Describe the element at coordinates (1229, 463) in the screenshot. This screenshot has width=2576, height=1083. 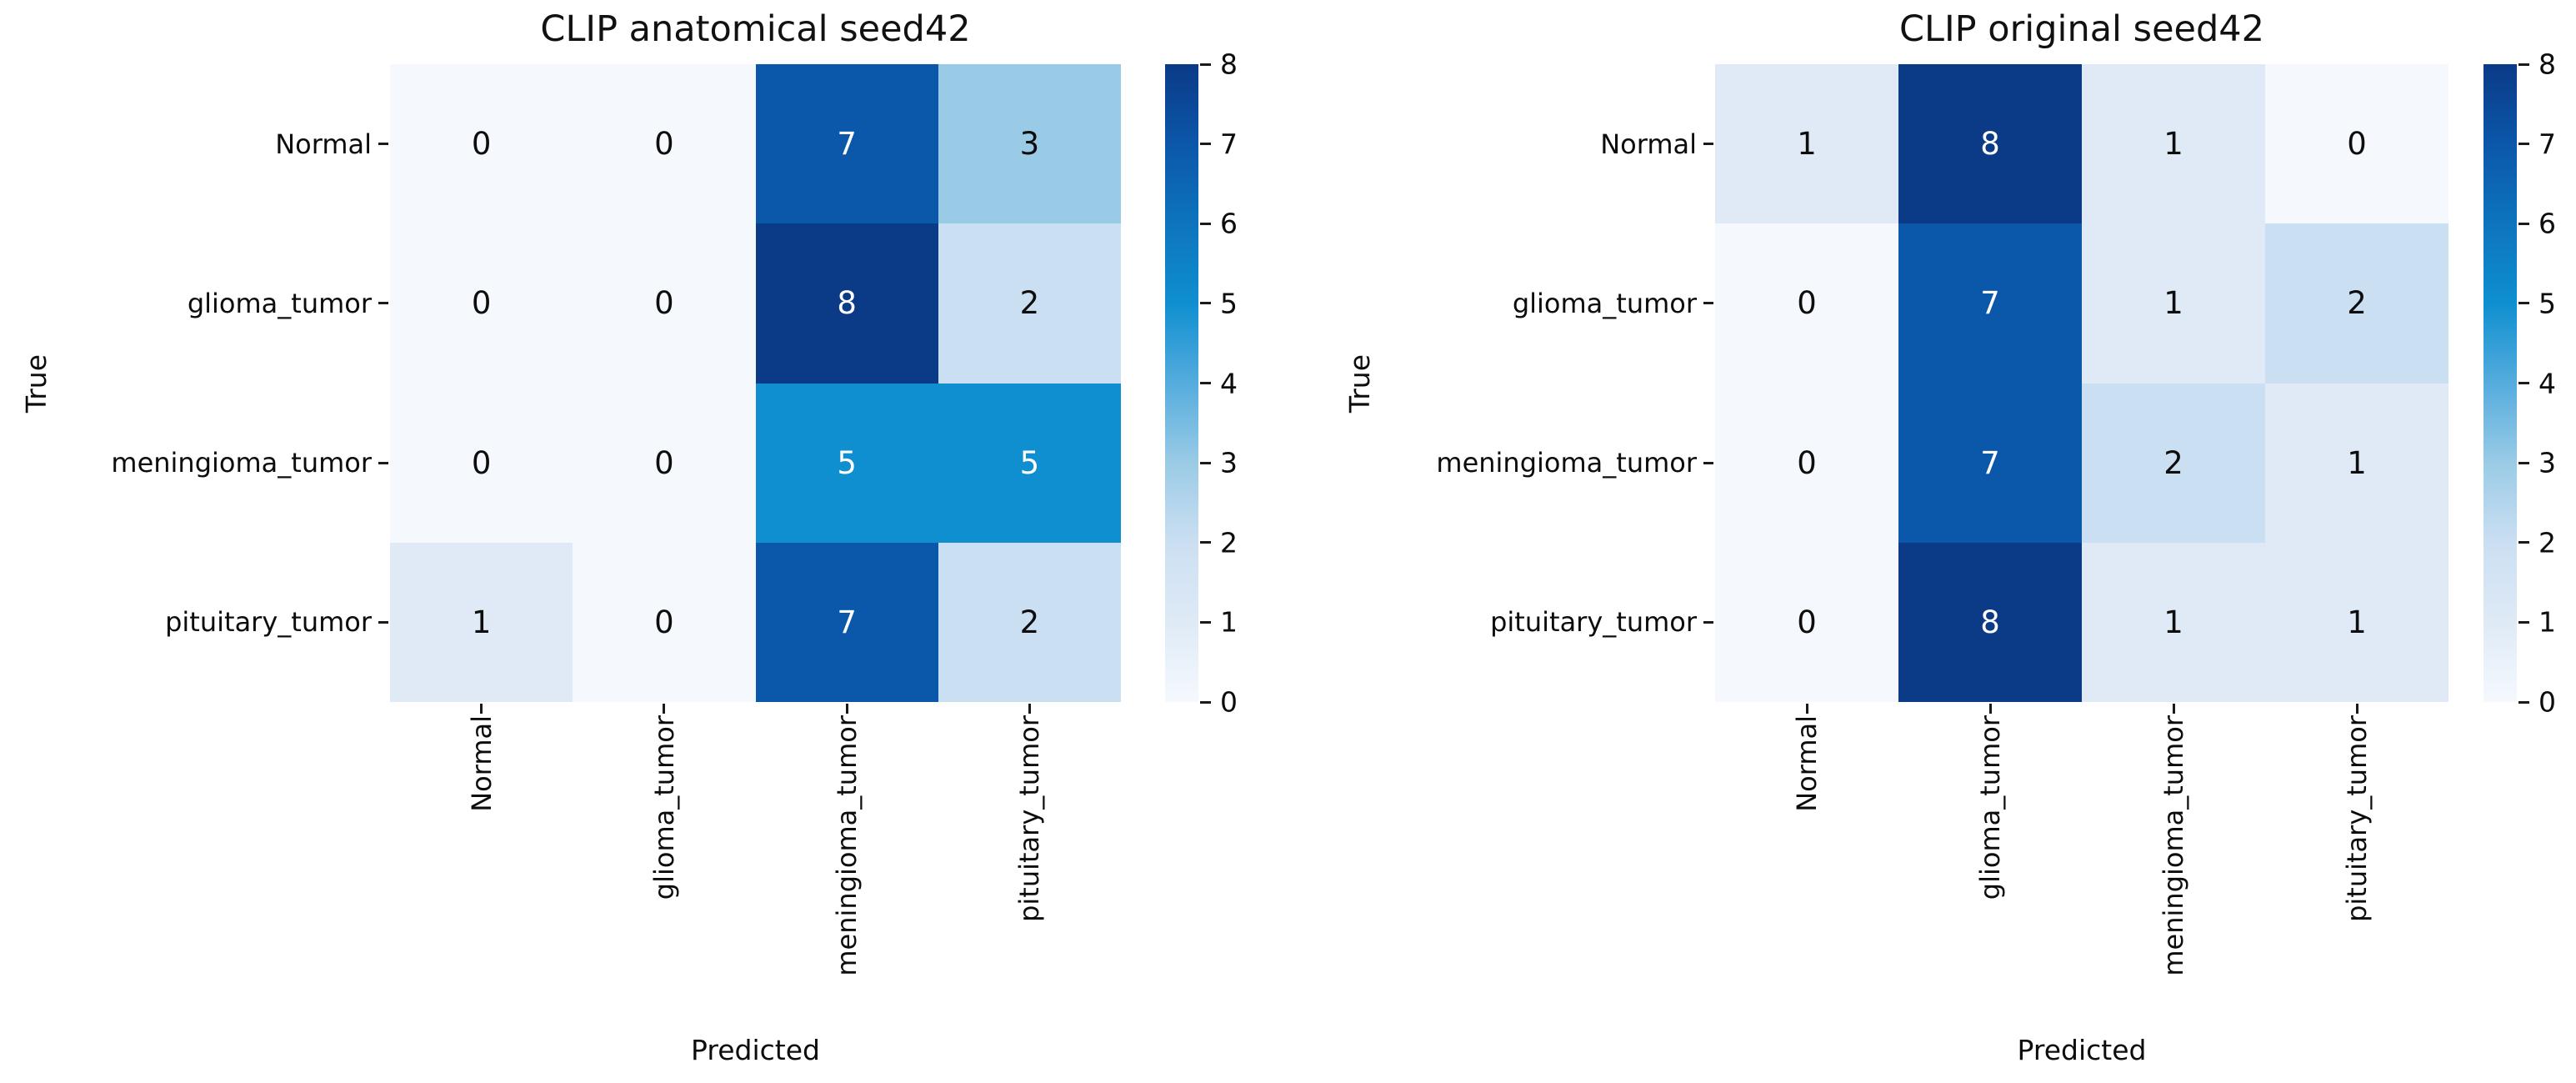
I see `colorbar-tick-label: 3` at that location.